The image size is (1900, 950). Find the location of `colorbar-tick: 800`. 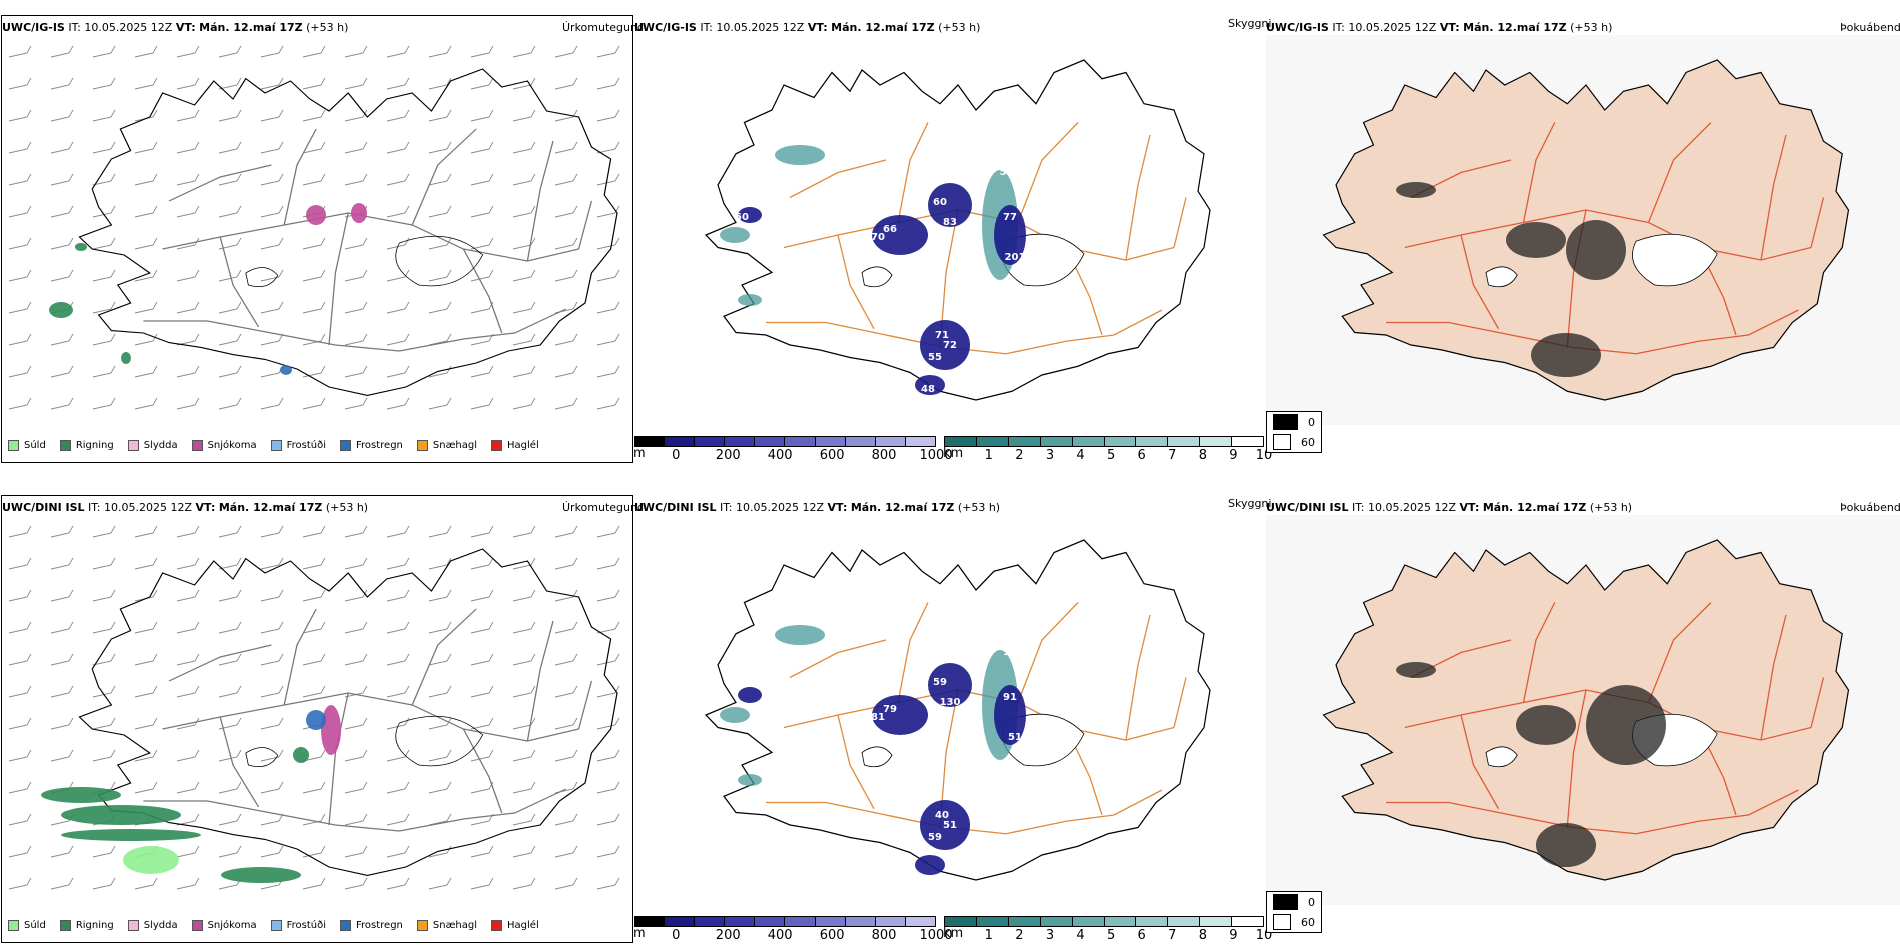

colorbar-tick: 800 is located at coordinates (884, 455).